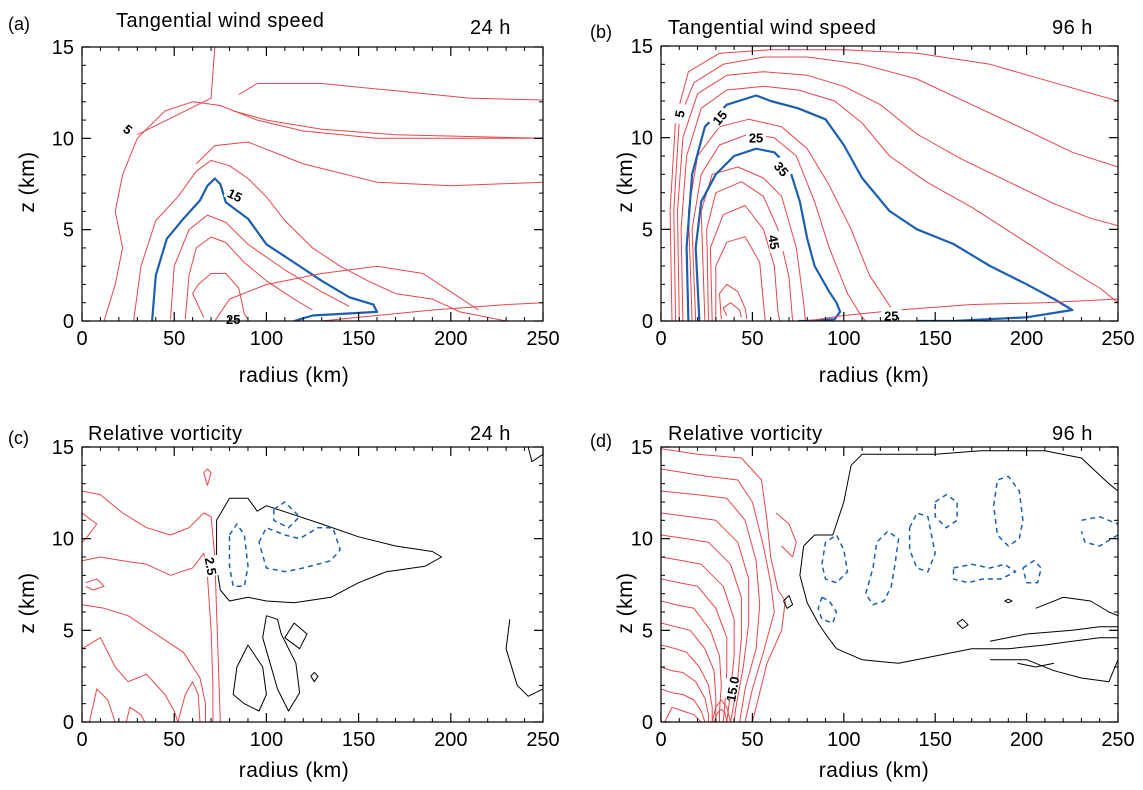 This screenshot has width=1143, height=790. Describe the element at coordinates (680, 114) in the screenshot. I see `contour-label: 5` at that location.